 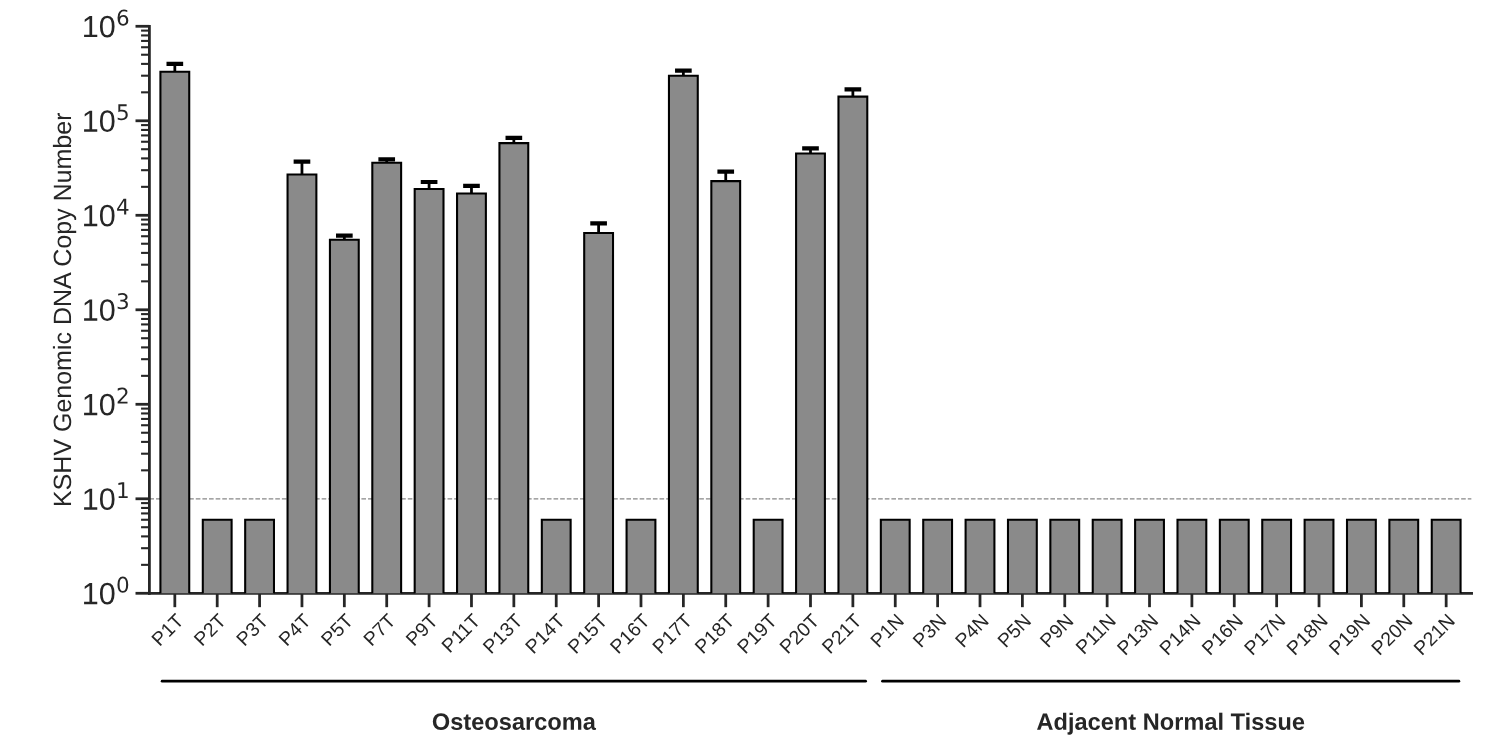 What do you see at coordinates (106, 401) in the screenshot?
I see `y-tick-label: 10$^{2}$` at bounding box center [106, 401].